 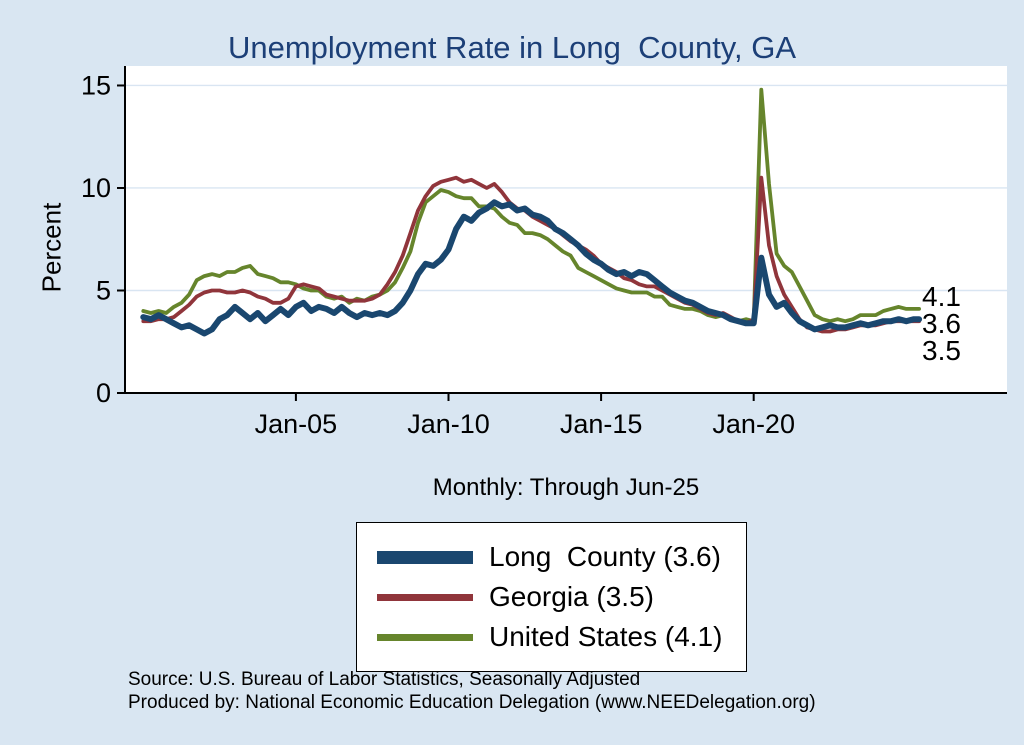 I want to click on end-value-united-states: 4.1, so click(x=941, y=296).